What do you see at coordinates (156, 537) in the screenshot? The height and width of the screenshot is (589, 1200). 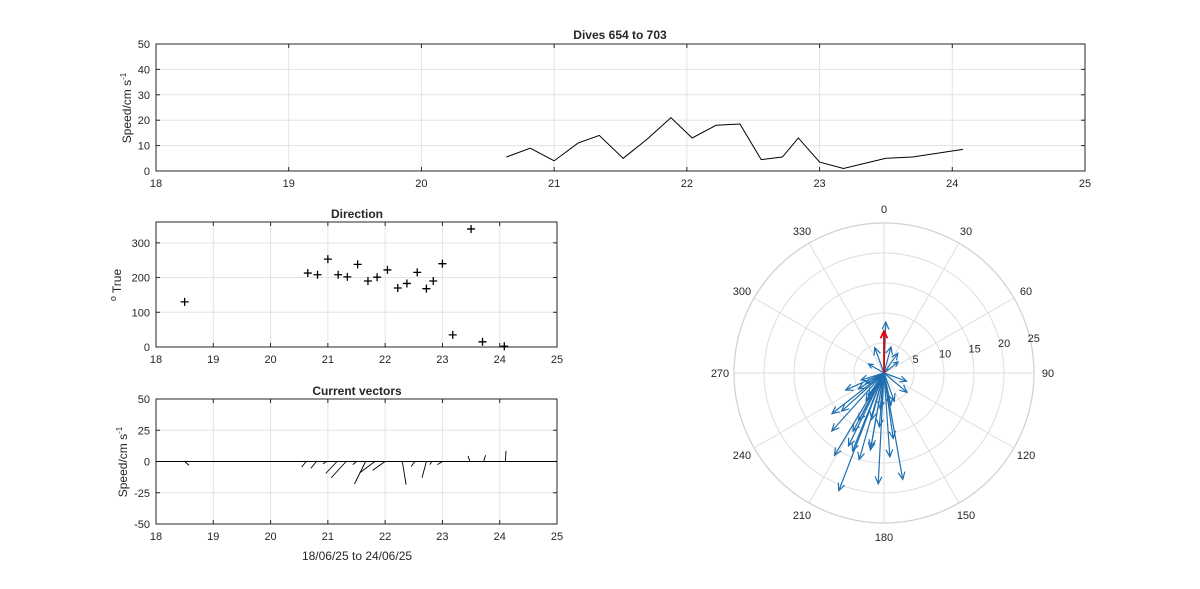 I see `vectors-x-tick-label: 18` at bounding box center [156, 537].